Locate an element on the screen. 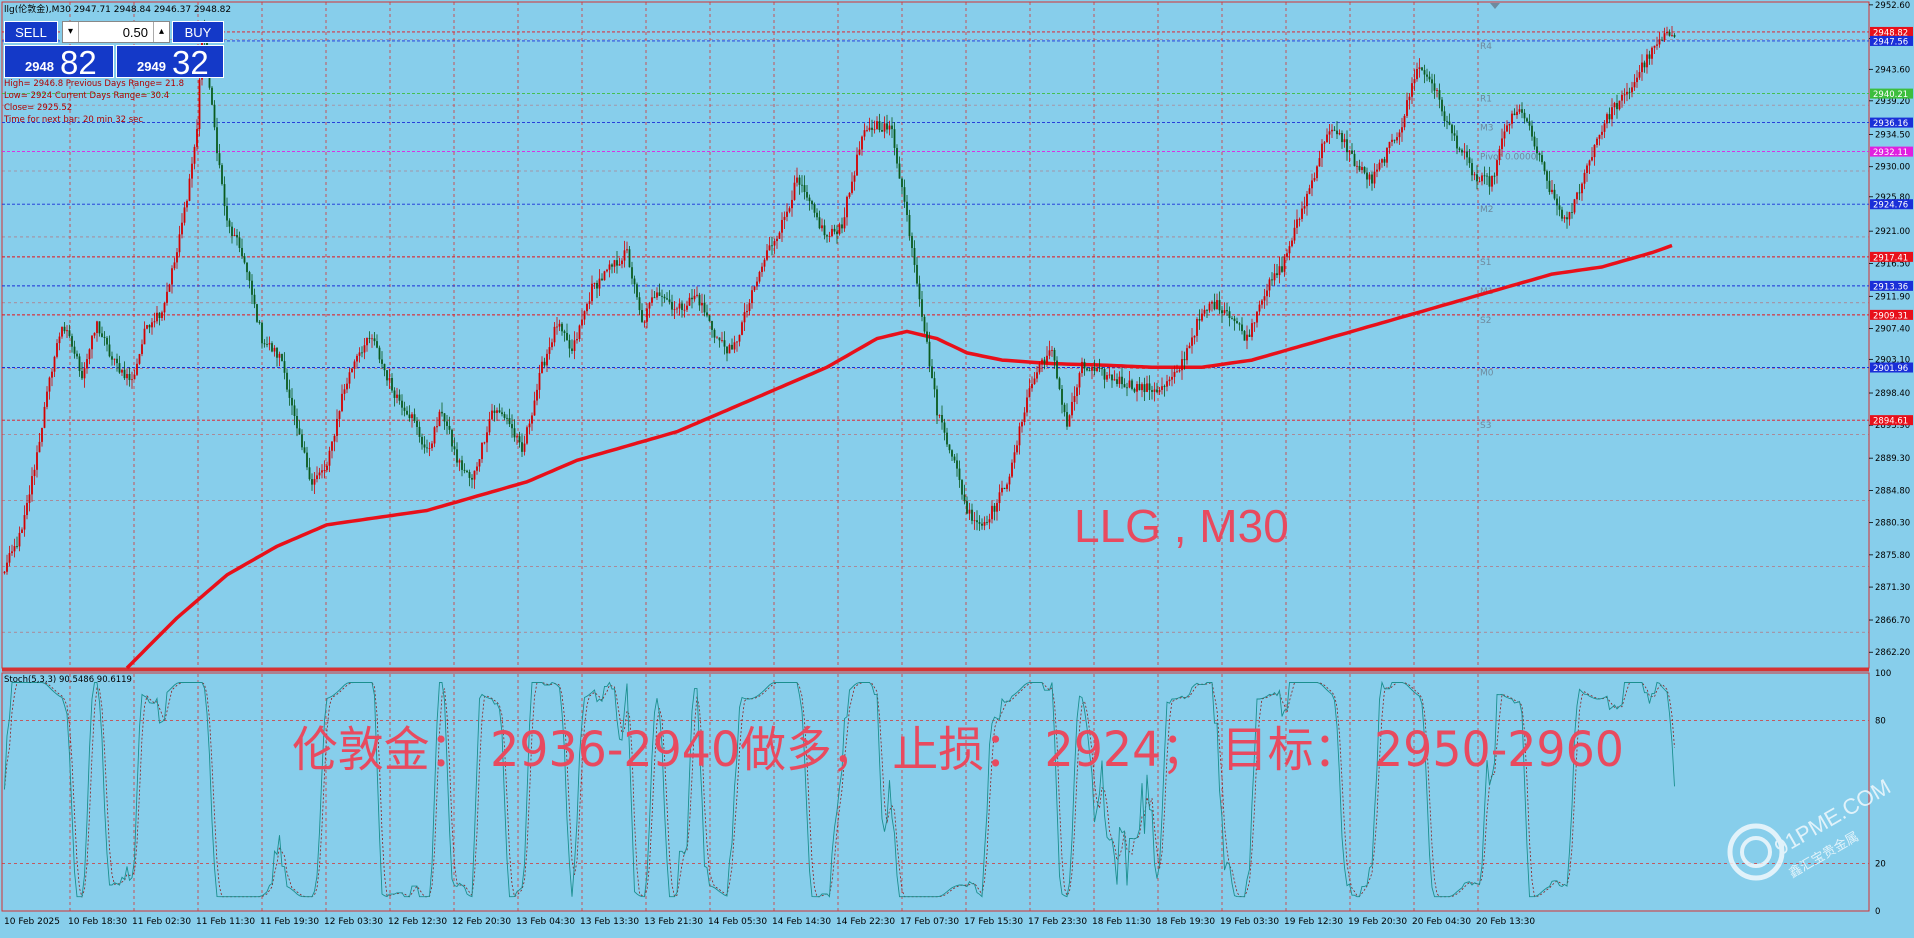 This screenshot has width=1914, height=938. price-tag: 2948.82 is located at coordinates (1891, 32).